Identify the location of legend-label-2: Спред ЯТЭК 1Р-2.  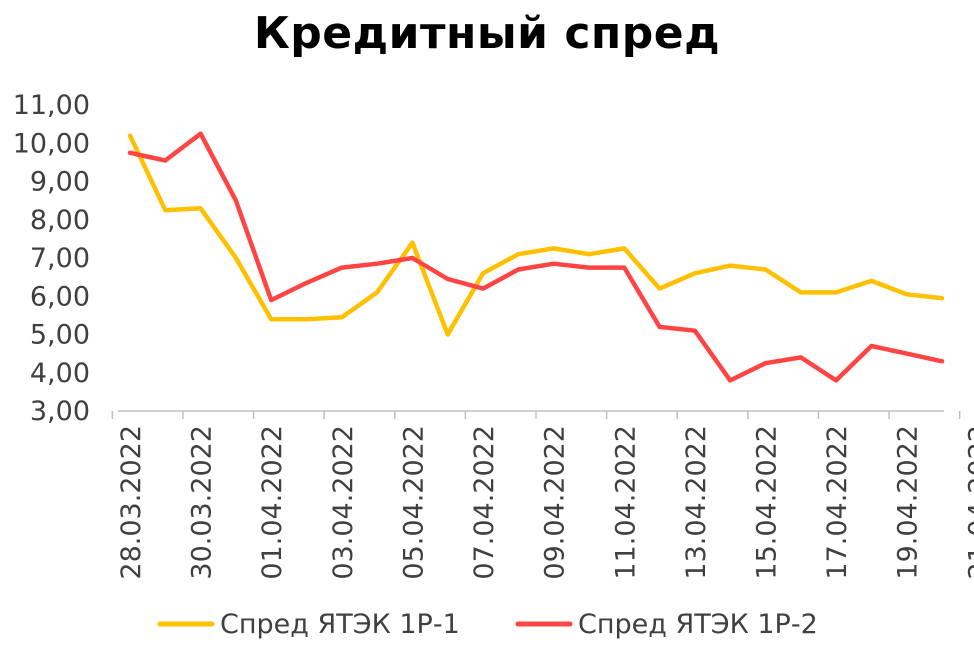
(698, 624).